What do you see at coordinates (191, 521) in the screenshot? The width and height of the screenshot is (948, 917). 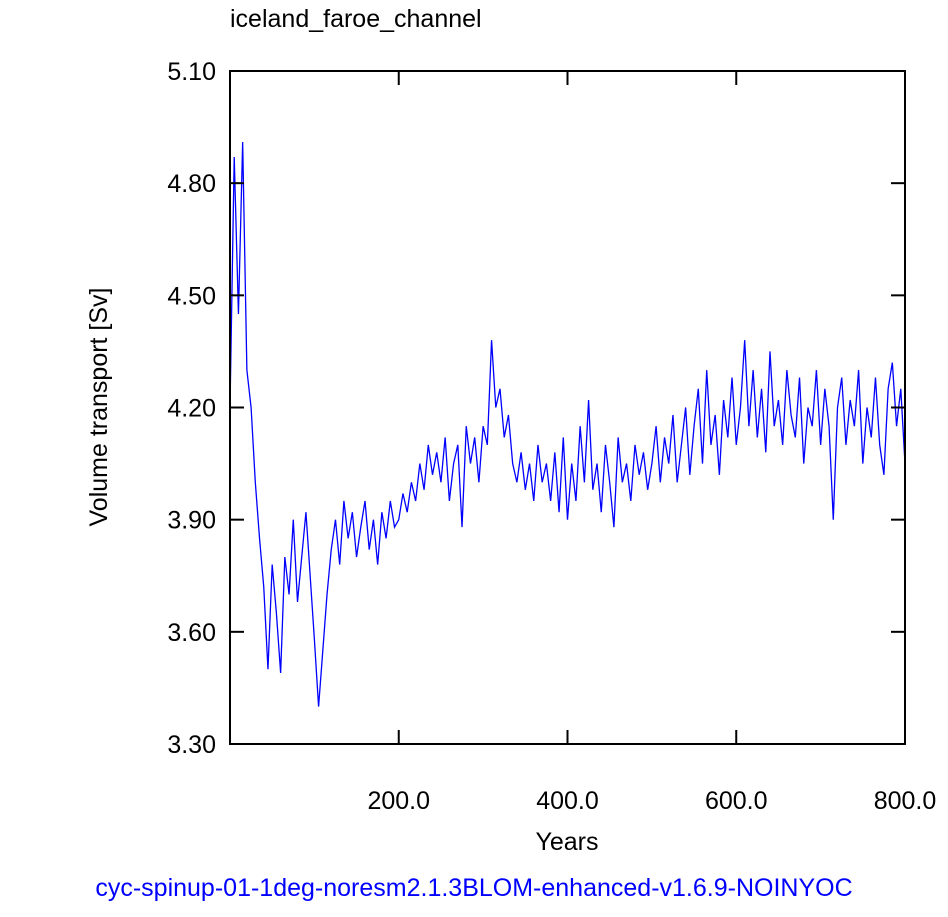 I see `y-tick-label: 3.90` at bounding box center [191, 521].